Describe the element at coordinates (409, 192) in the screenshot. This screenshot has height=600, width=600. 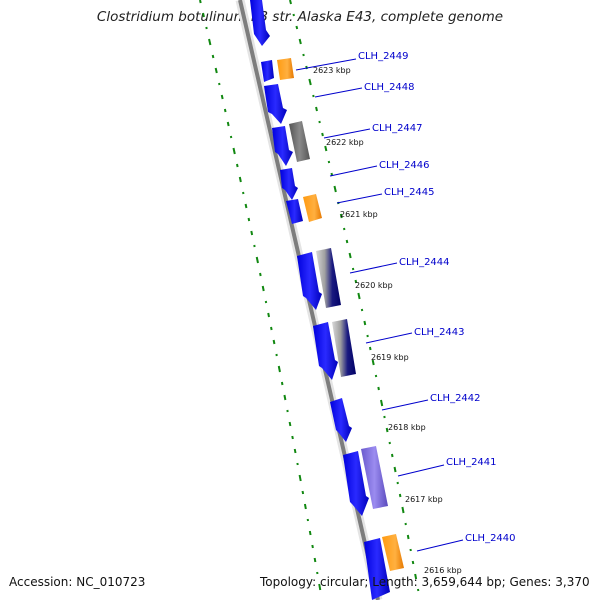
I see `gene-label: CLH_2445` at that location.